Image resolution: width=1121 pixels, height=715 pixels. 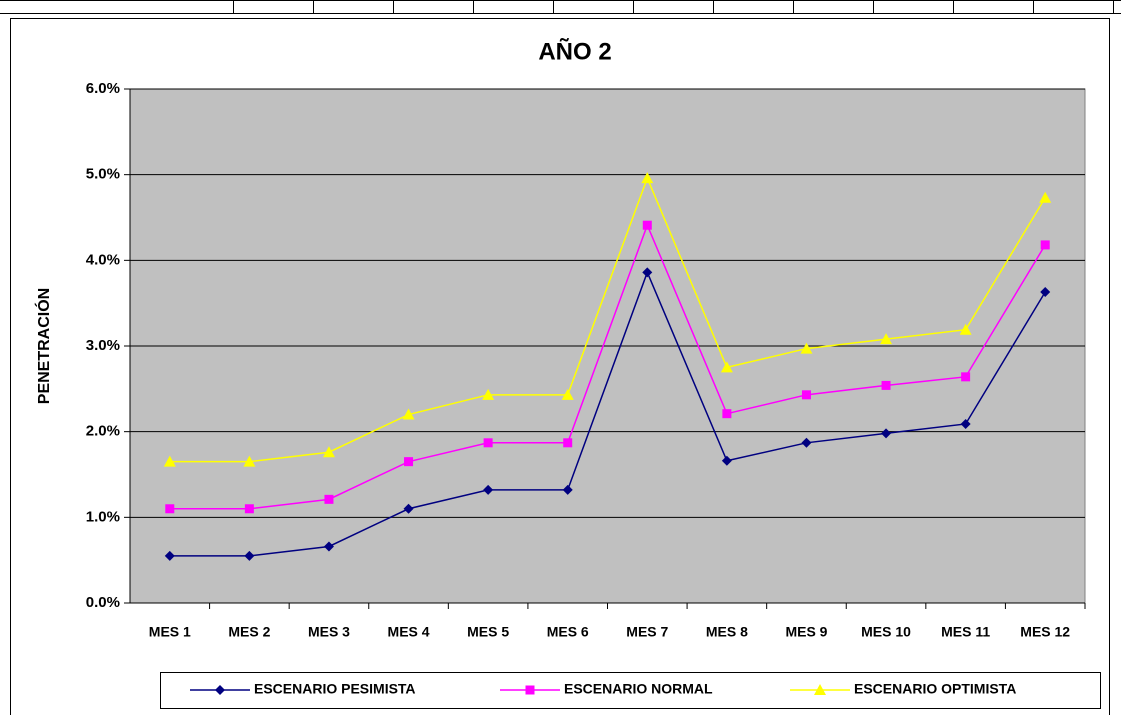 What do you see at coordinates (103, 431) in the screenshot?
I see `y-tick-label: 2.0%` at bounding box center [103, 431].